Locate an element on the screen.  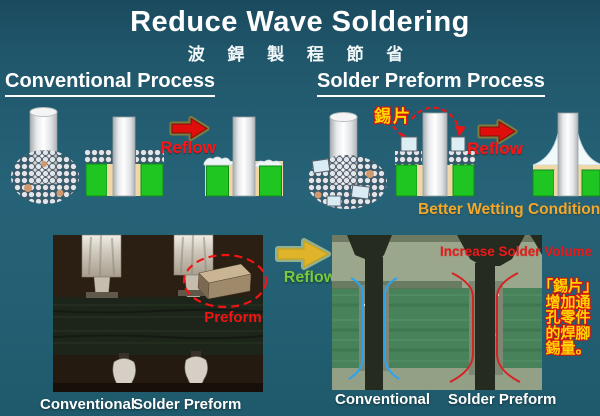
reflow-label-photos: Reflow is located at coordinates (310, 277).